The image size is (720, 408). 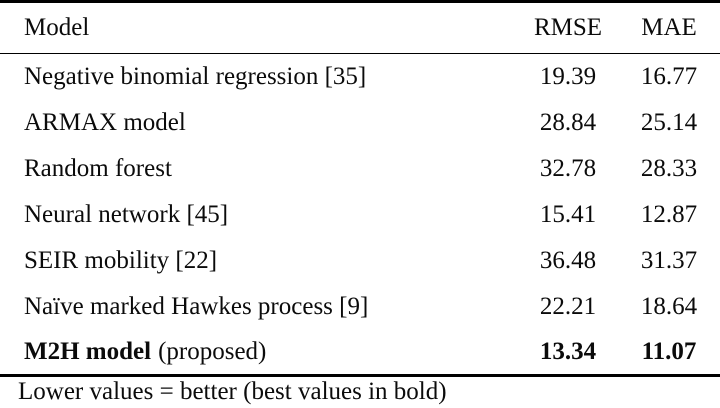 What do you see at coordinates (568, 27) in the screenshot?
I see `col-header-rmse: RMSE` at bounding box center [568, 27].